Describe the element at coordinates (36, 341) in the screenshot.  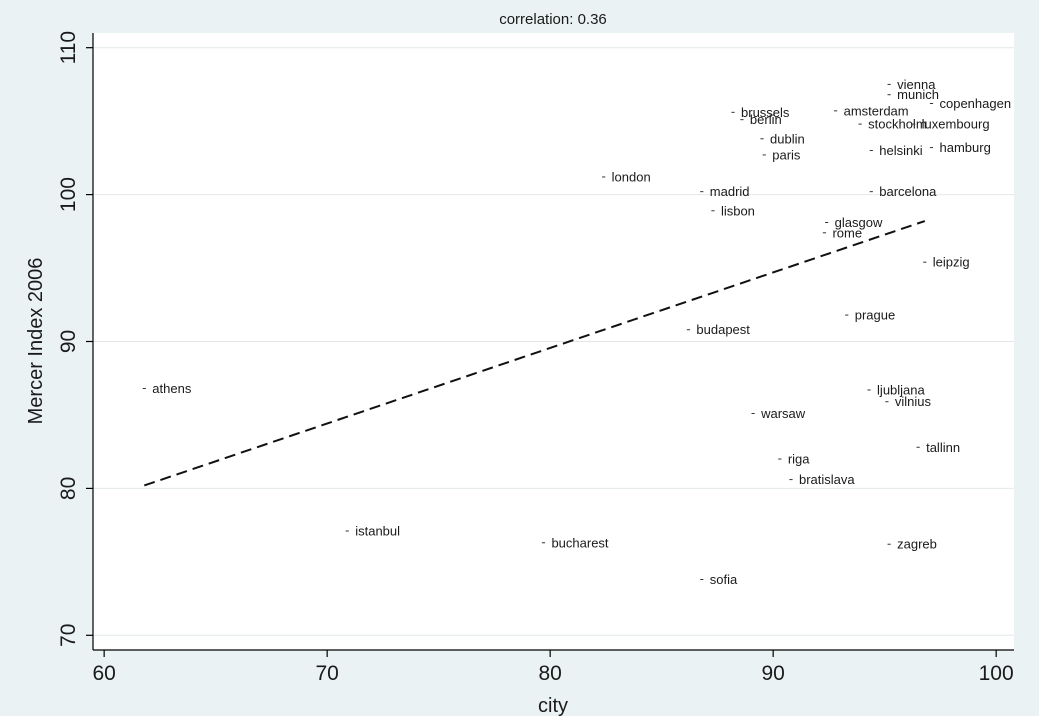
I see `y-axis-title: Mercer Index 2006` at that location.